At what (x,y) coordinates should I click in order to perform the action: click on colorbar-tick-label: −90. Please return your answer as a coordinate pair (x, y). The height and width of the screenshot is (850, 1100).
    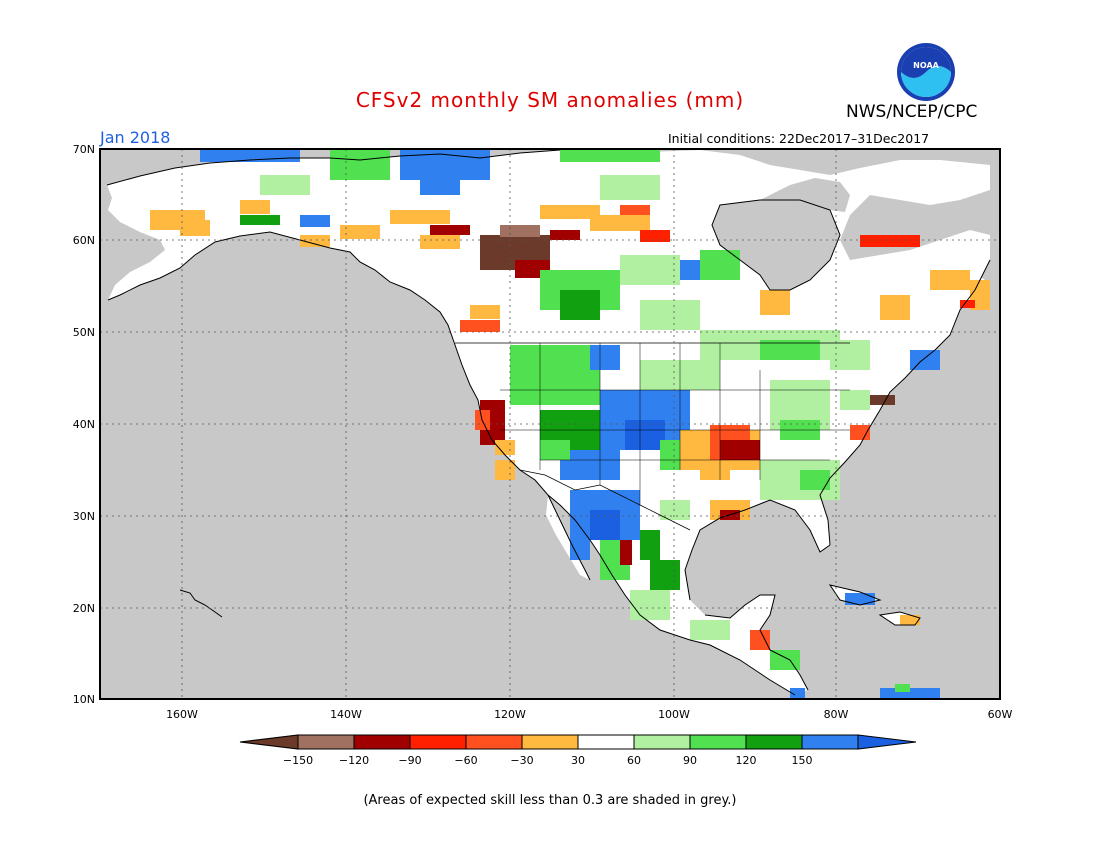
    Looking at the image, I should click on (409, 760).